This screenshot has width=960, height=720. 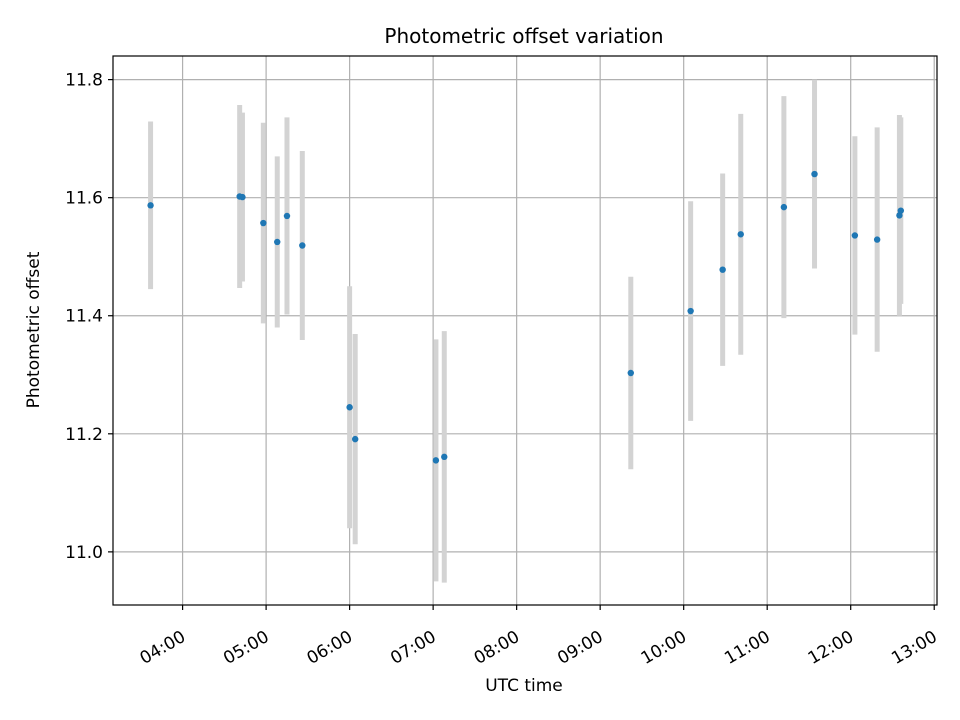 What do you see at coordinates (34, 329) in the screenshot?
I see `y-axis-title: Photometric offset` at bounding box center [34, 329].